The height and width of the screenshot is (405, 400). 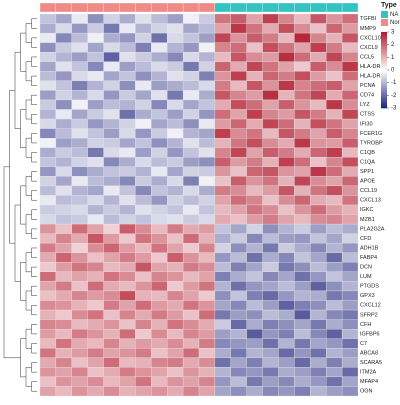 What do you see at coordinates (369, 287) in the screenshot?
I see `row-label: PTGDS` at bounding box center [369, 287].